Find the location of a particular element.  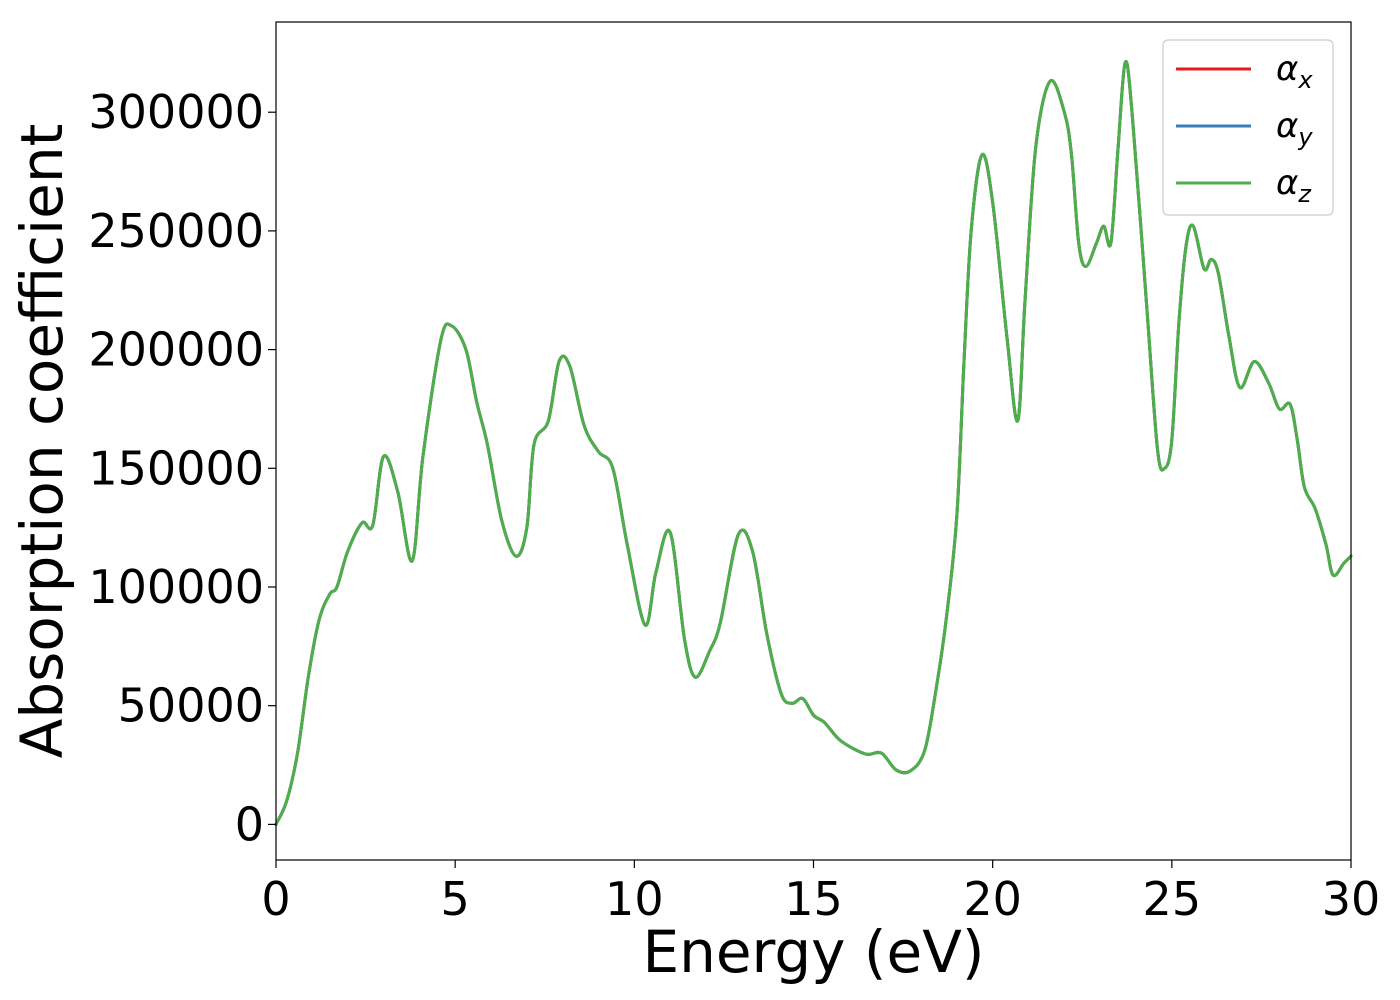

legend-label: αy is located at coordinates (1294, 128).